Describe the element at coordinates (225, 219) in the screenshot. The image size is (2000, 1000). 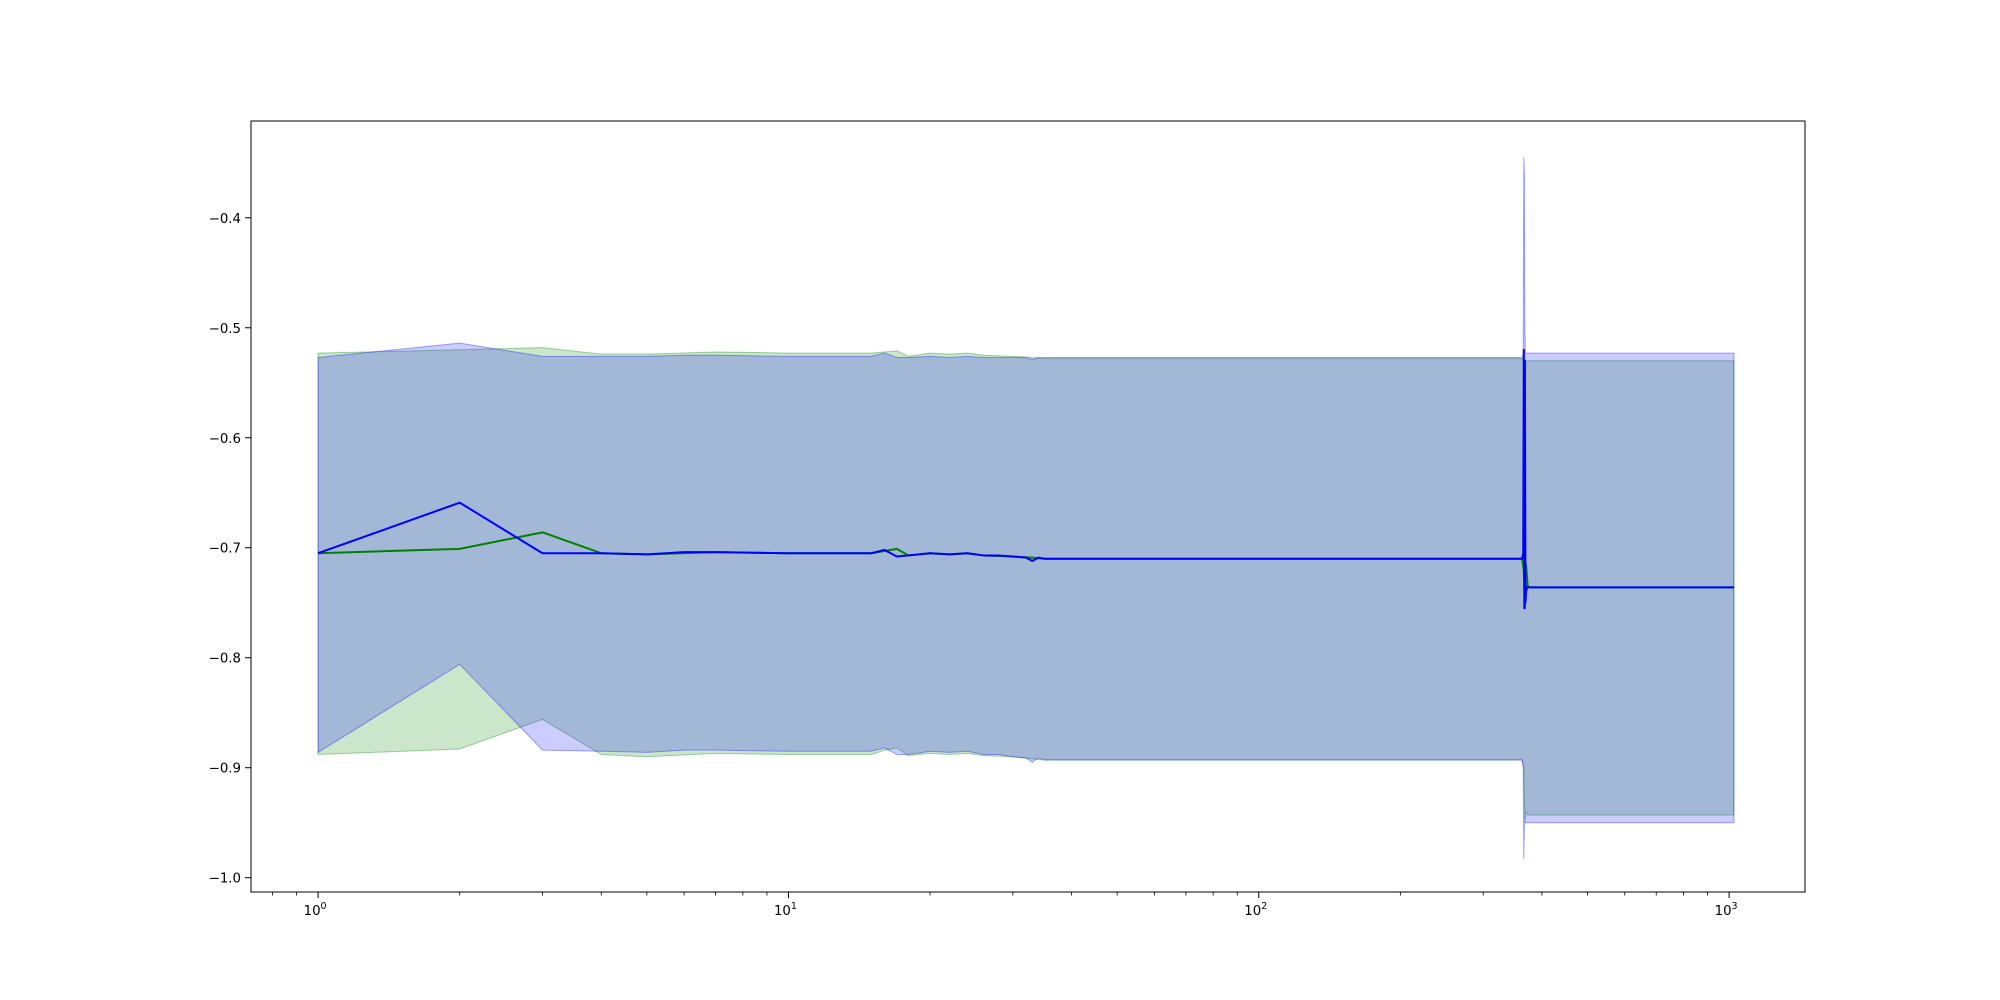
I see `y-tick-label: −0.4` at that location.